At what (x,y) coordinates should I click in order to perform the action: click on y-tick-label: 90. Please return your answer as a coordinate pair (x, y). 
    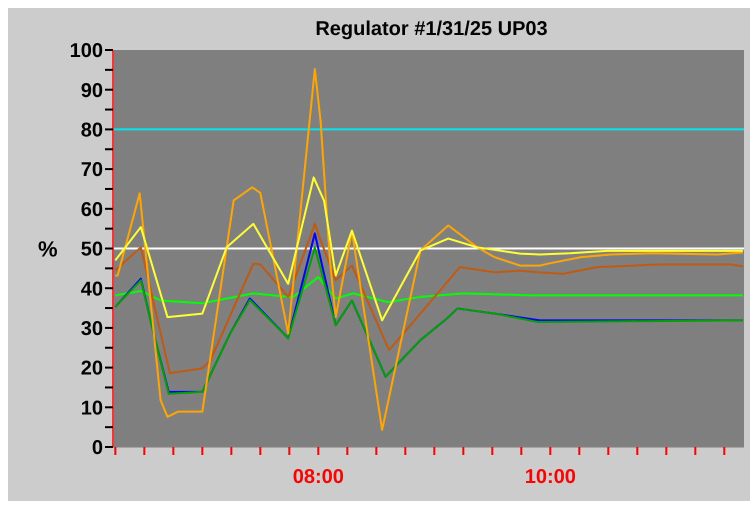
    Looking at the image, I should click on (91, 91).